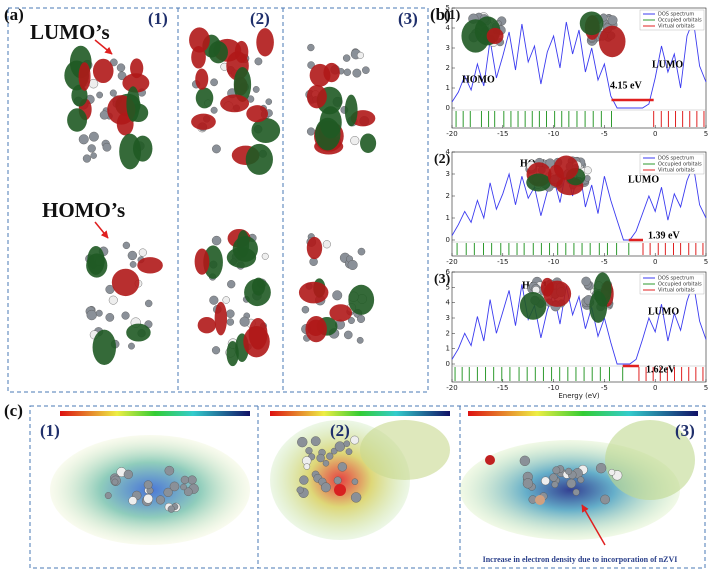 Image resolution: width=709 pixels, height=572 pixels. What do you see at coordinates (50, 430) in the screenshot?
I see `column-label: (1)` at bounding box center [50, 430].